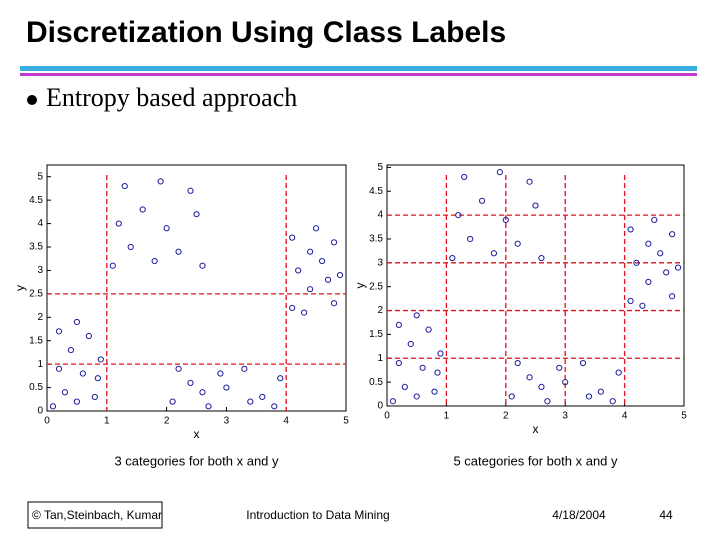 The image size is (720, 540). What do you see at coordinates (196, 460) in the screenshot?
I see `chart-caption: 3 categories for both x and y` at bounding box center [196, 460].